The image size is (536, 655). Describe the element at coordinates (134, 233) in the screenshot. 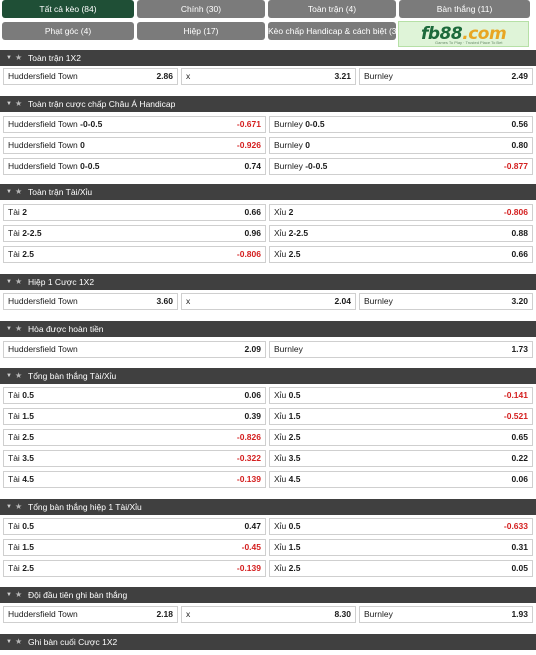

I see `odds-cell: Tài 2-2.5 0.96` at that location.